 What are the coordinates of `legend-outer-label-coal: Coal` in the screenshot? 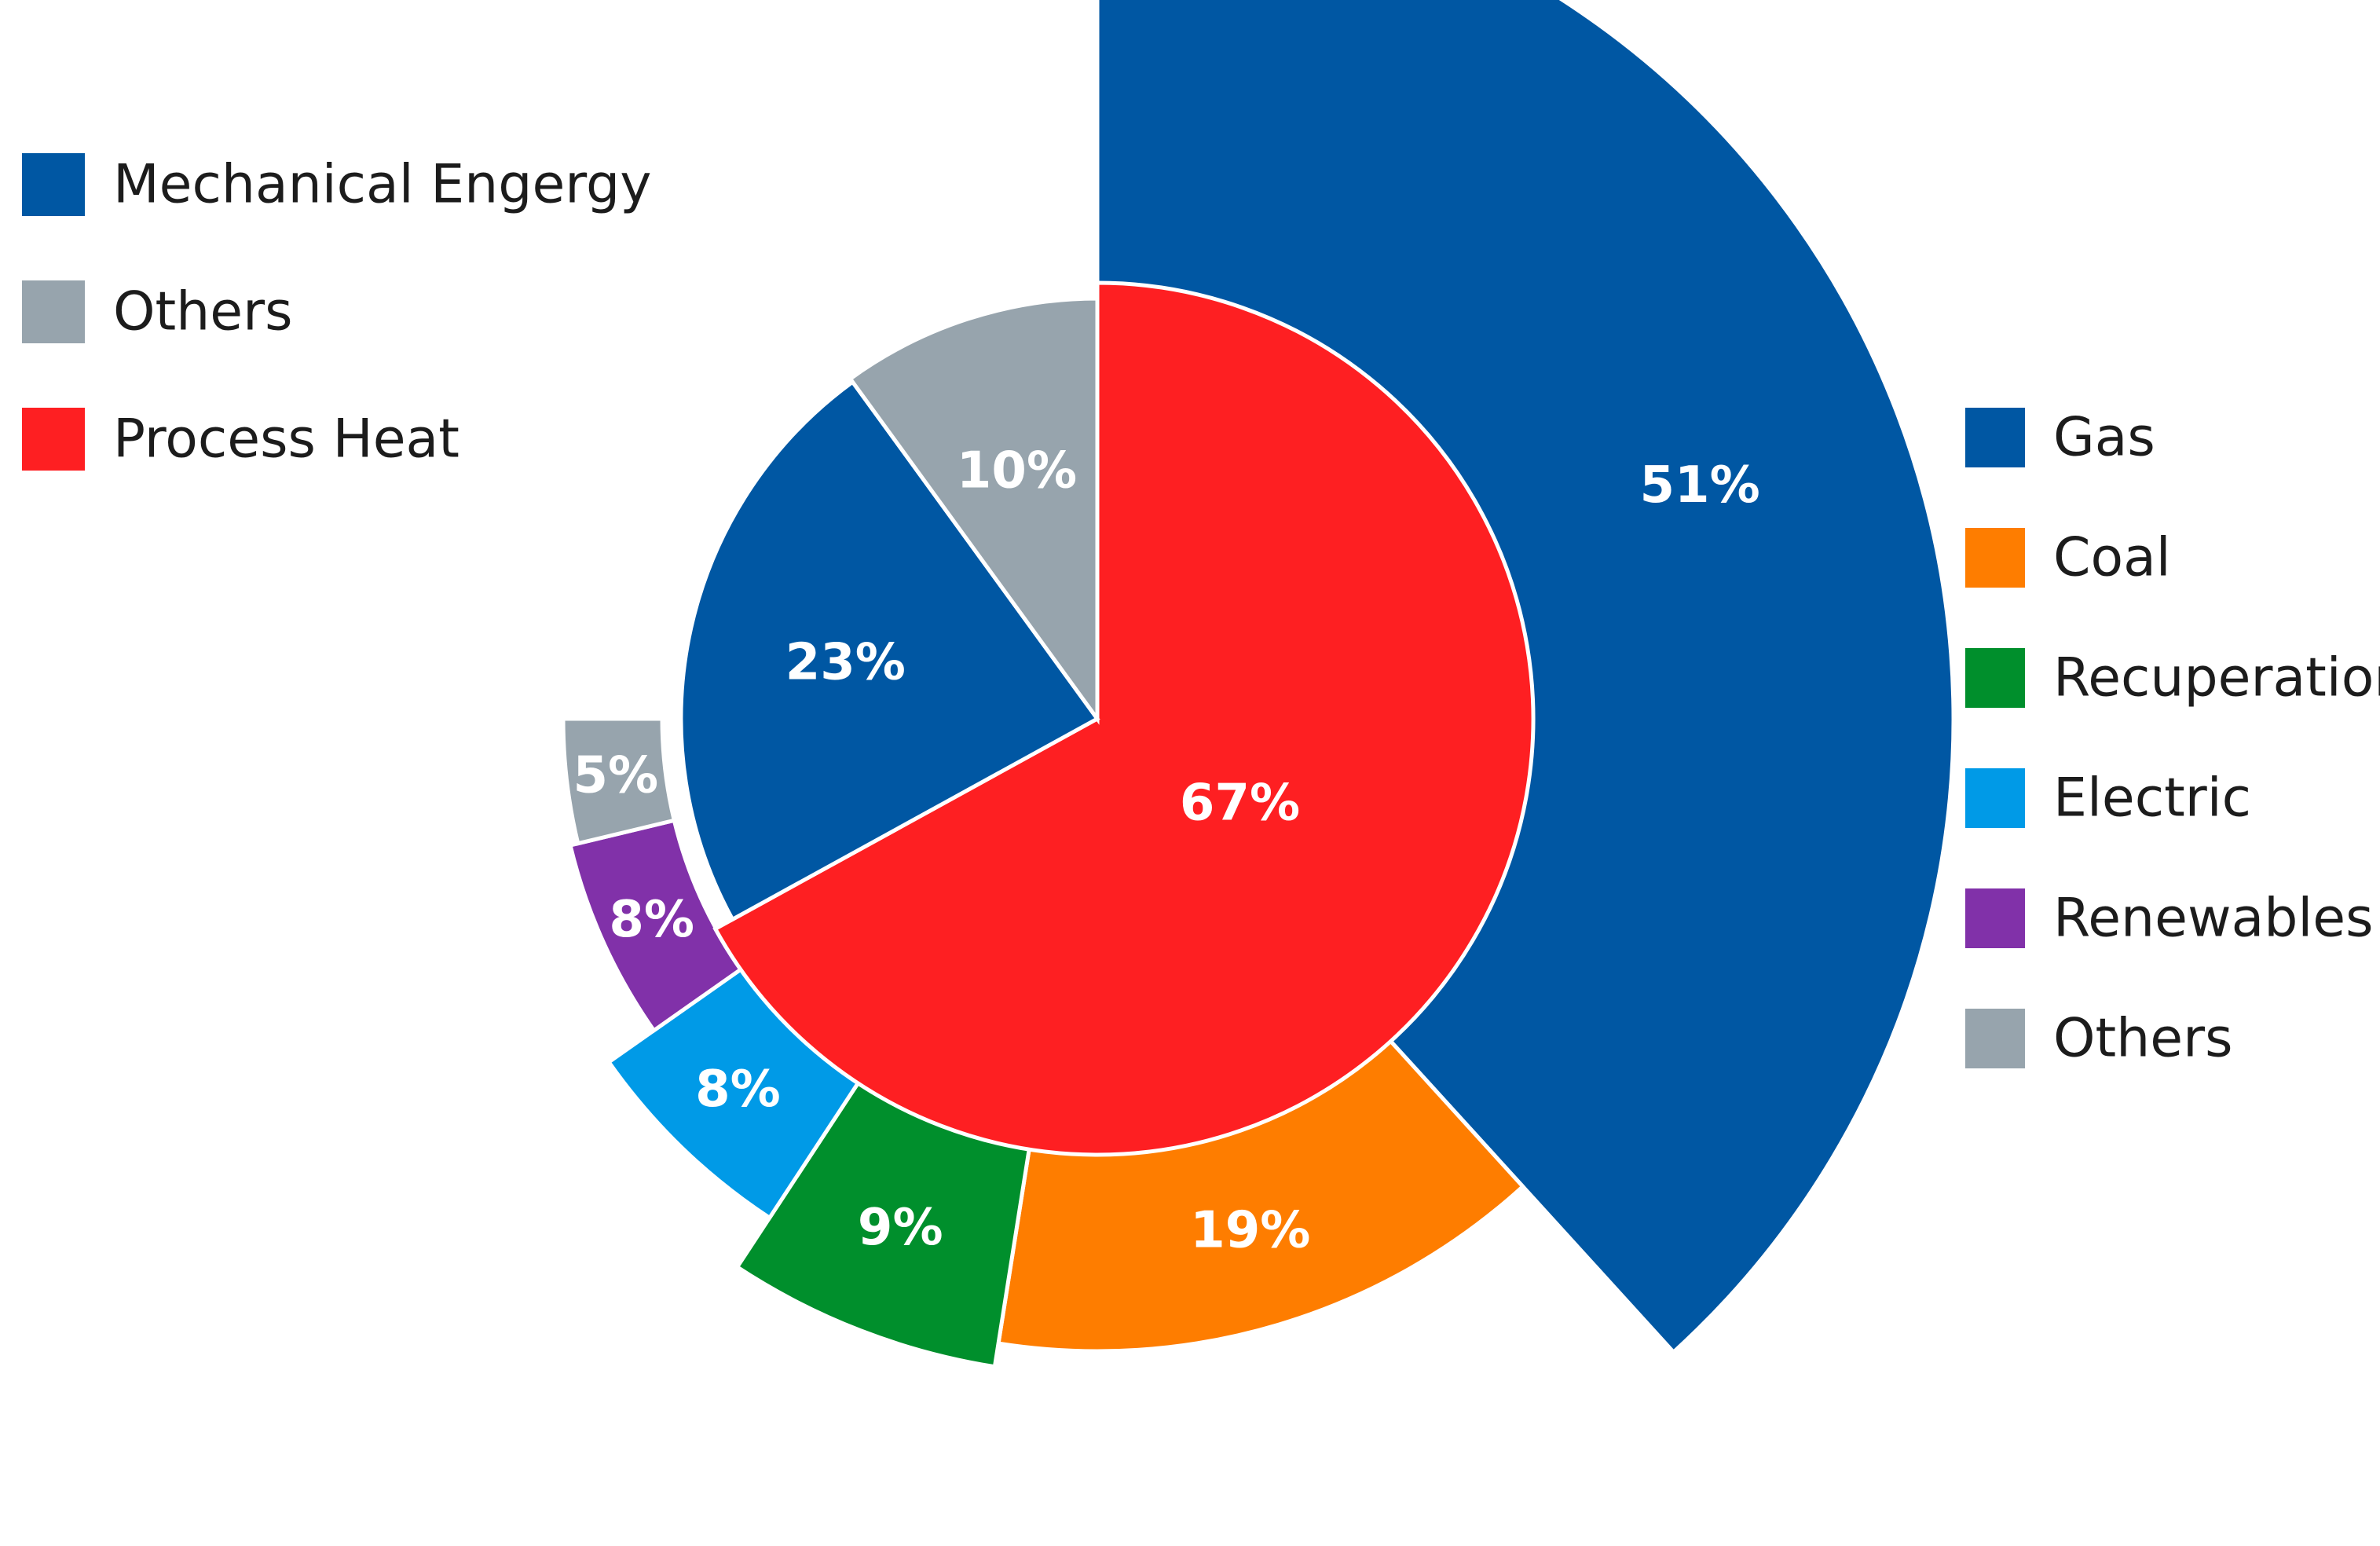 It's located at (2112, 558).